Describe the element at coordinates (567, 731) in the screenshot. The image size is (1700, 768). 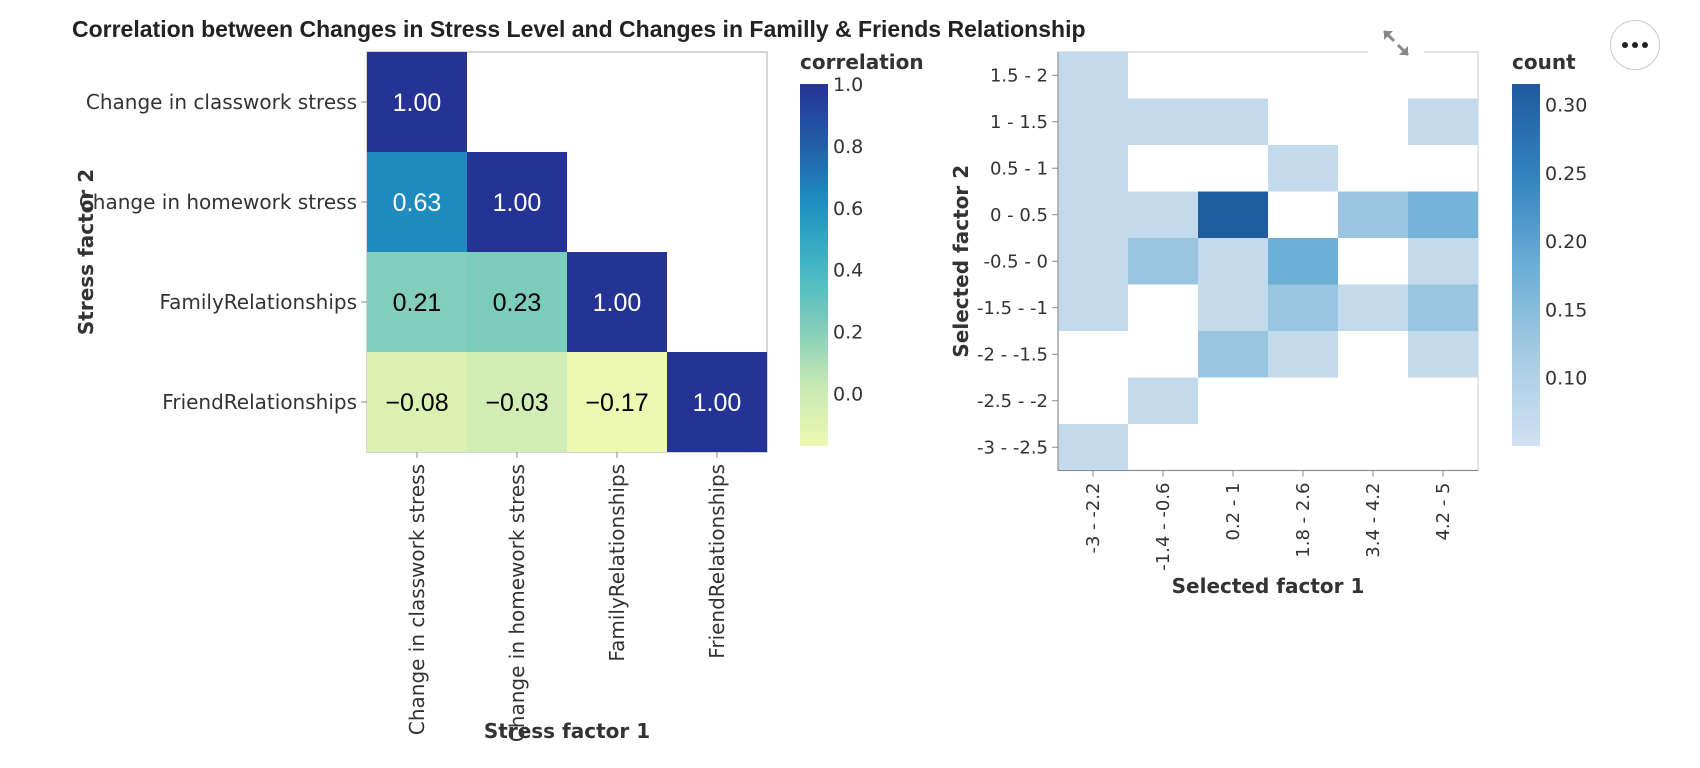
I see `x-axis-title: Stress factor 1` at that location.